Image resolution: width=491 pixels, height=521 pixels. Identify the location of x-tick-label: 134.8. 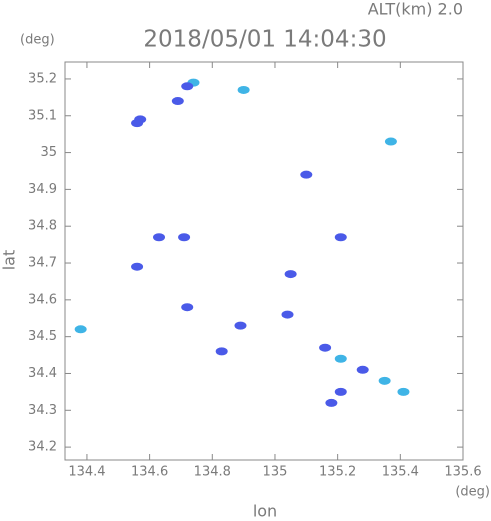
(212, 472).